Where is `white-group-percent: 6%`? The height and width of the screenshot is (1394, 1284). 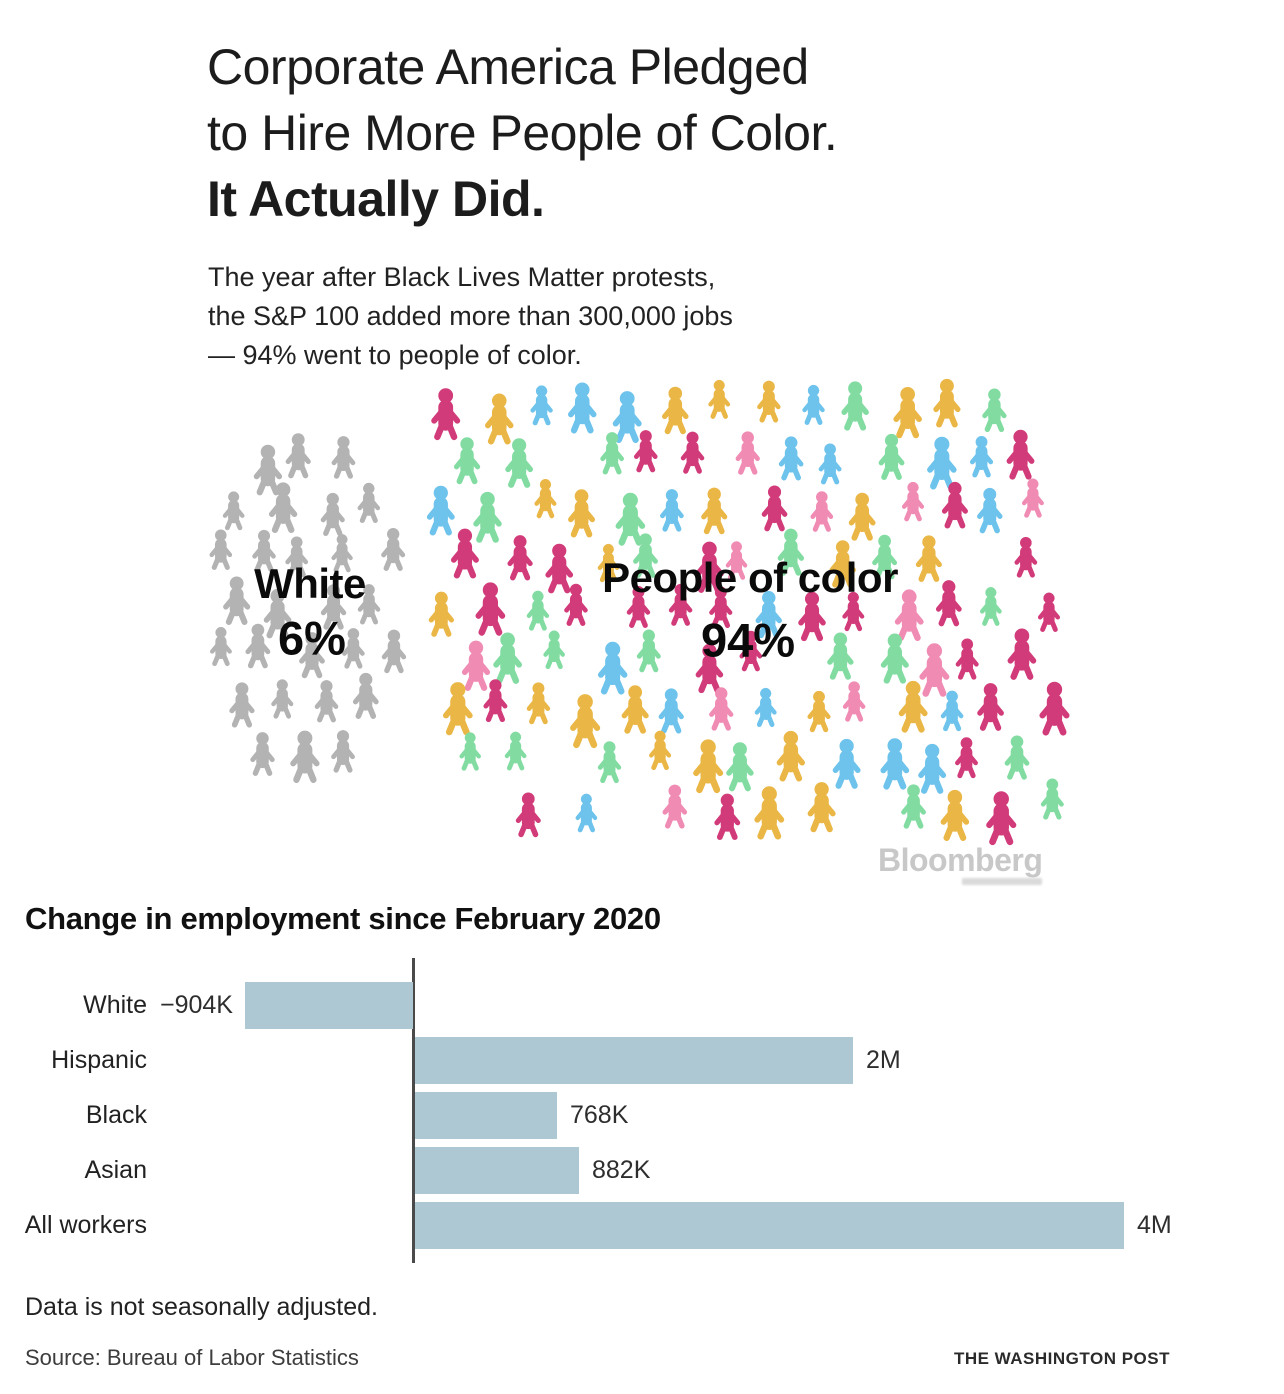 white-group-percent: 6% is located at coordinates (312, 638).